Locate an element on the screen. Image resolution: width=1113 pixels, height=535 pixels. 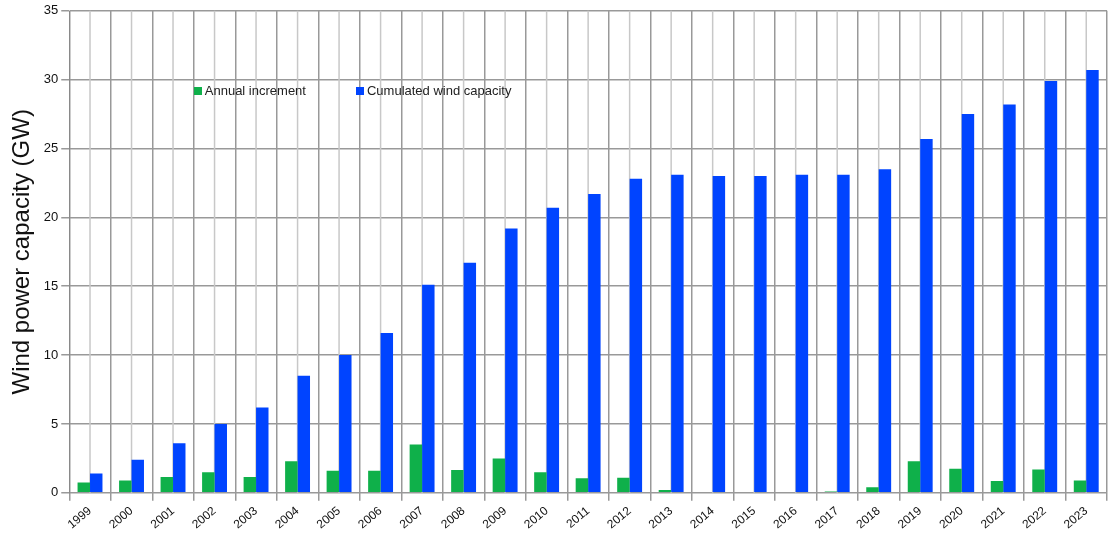
y-tick-label: 35 is located at coordinates (51, 10).